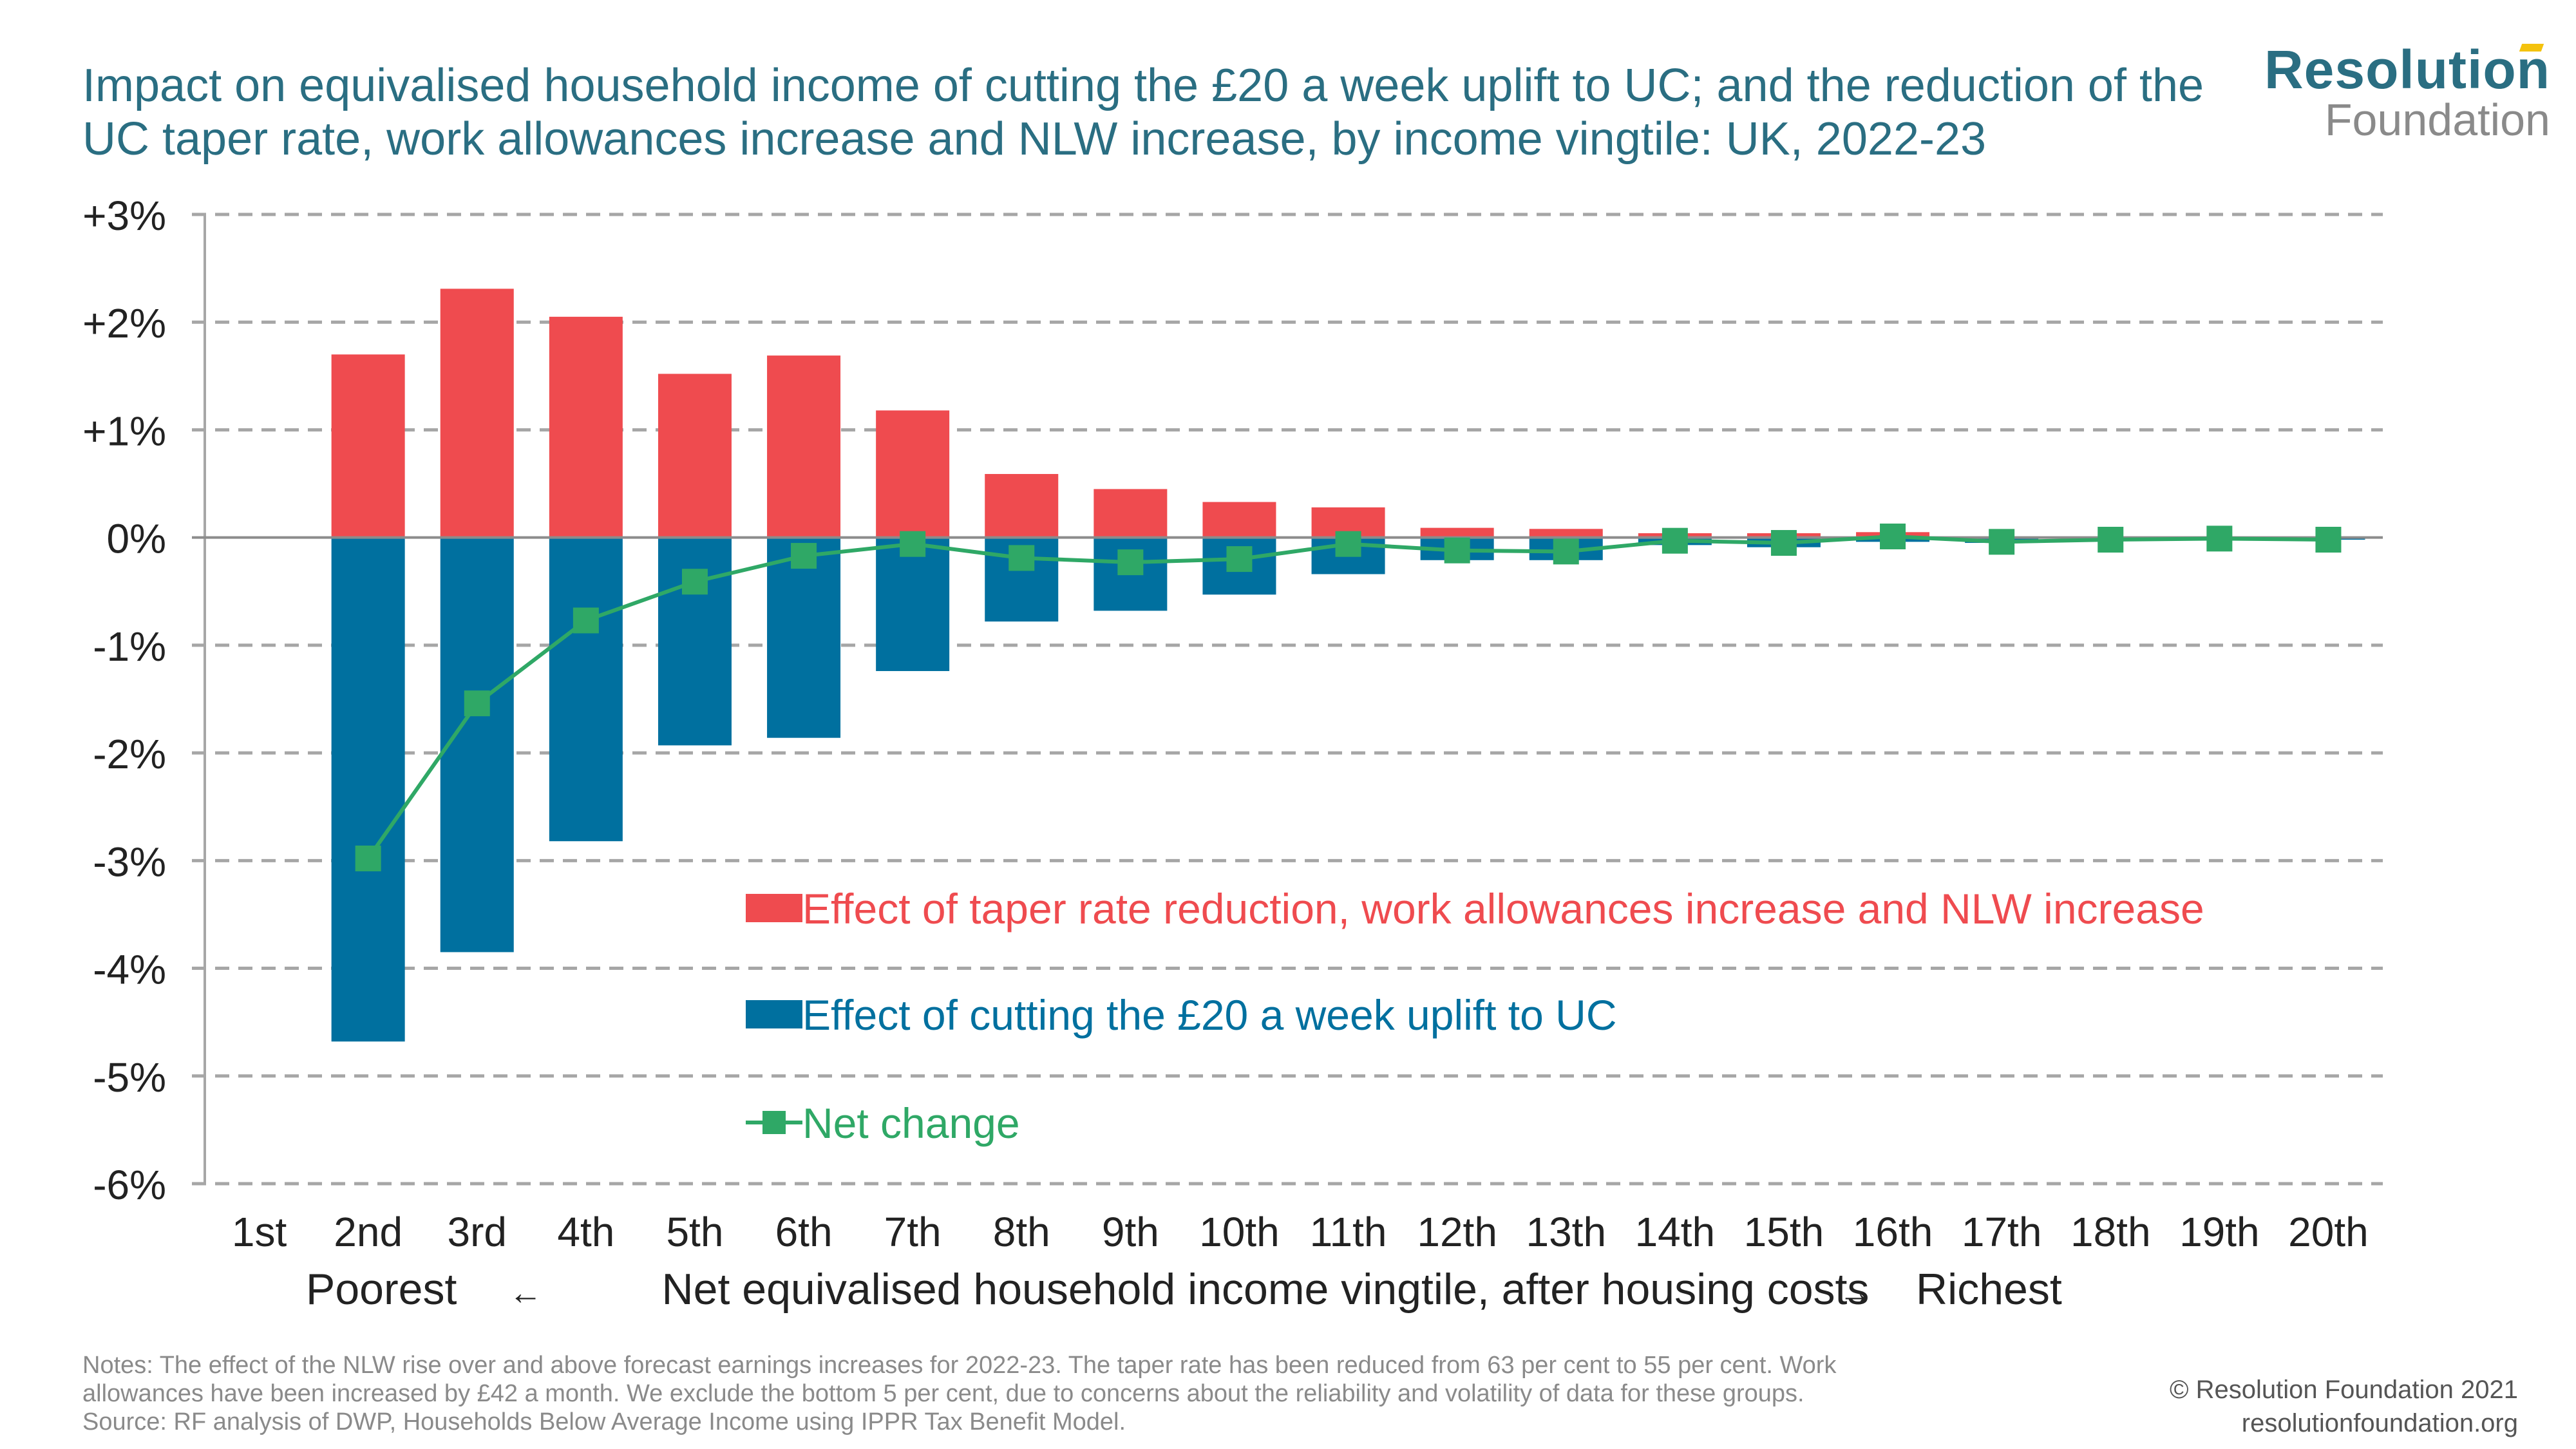 The height and width of the screenshot is (1449, 2576). Describe the element at coordinates (1457, 1232) in the screenshot. I see `x-tick-label: 12th` at that location.